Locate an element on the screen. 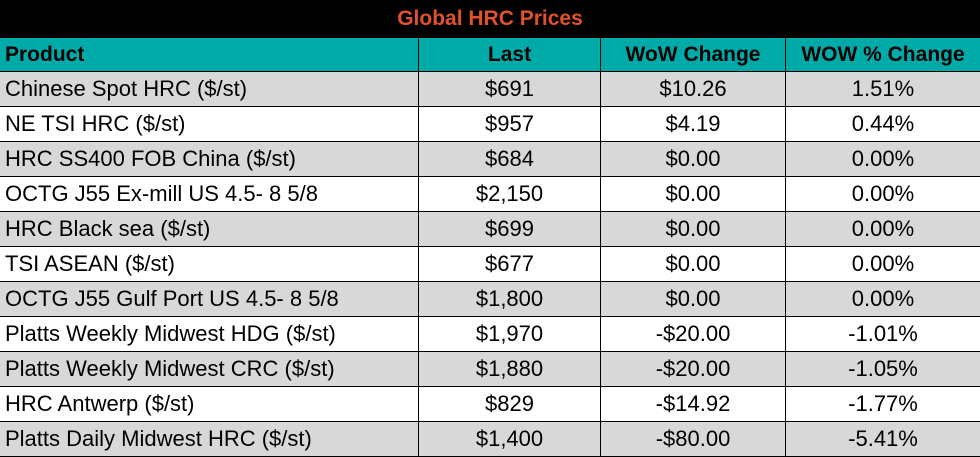  wow-pct-change-cell: -1.77% is located at coordinates (883, 404).